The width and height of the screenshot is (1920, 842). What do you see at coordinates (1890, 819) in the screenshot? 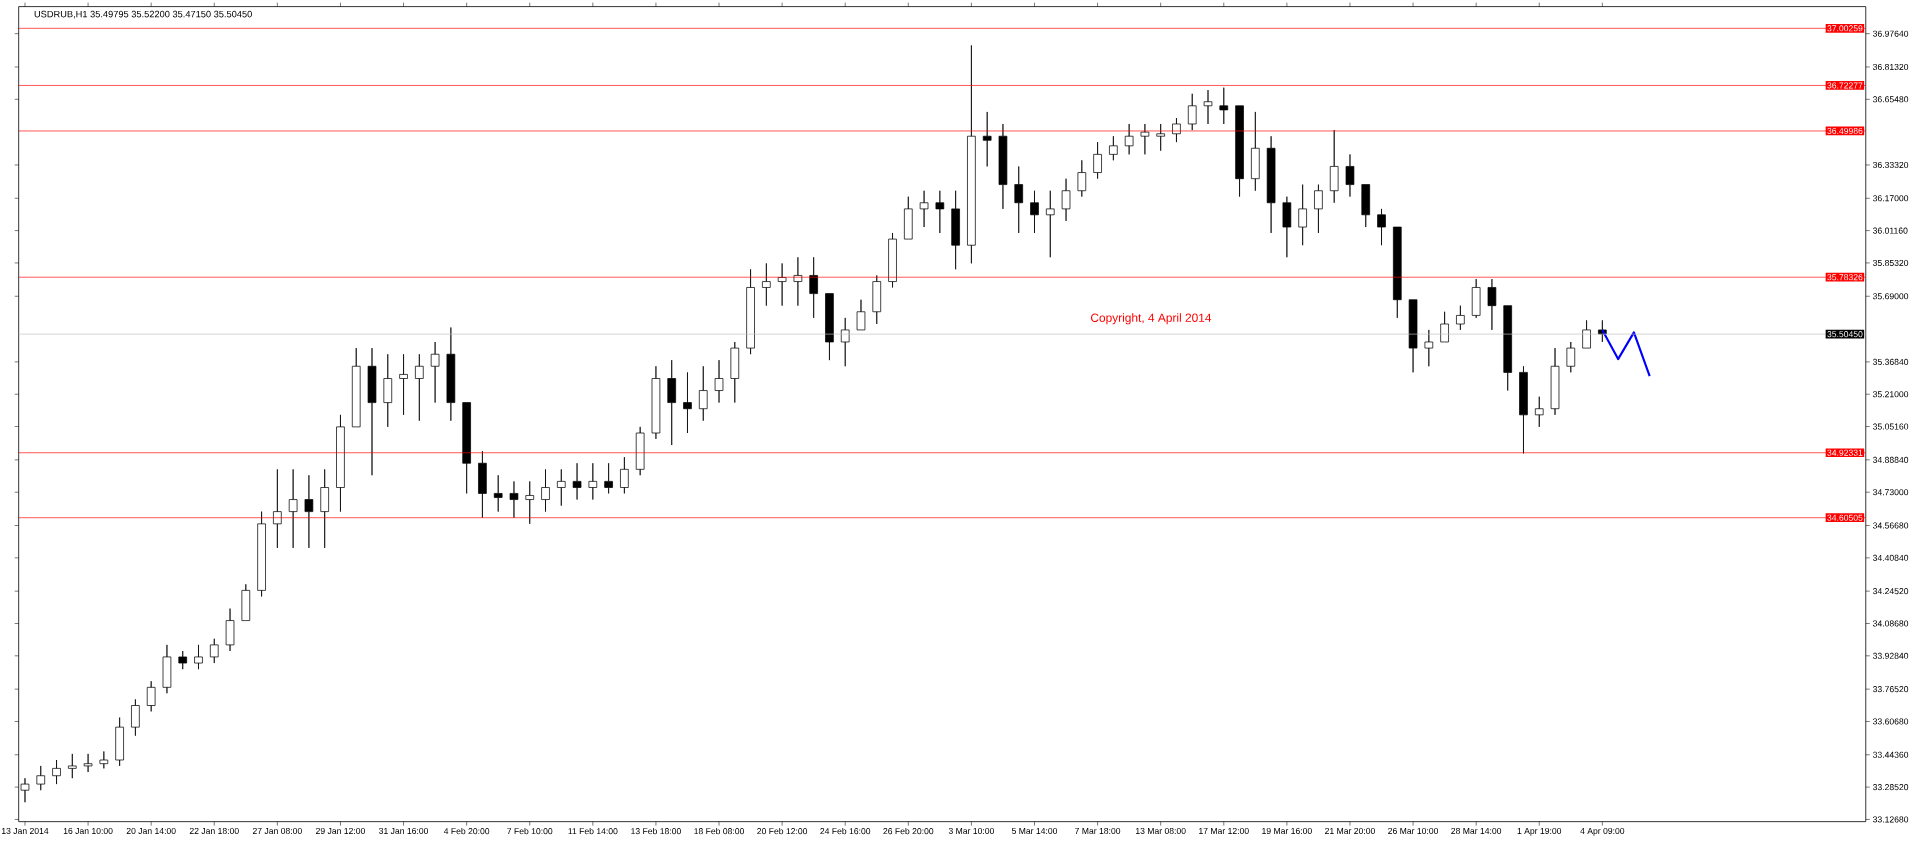
I see `y-tick-label: 33.12680` at bounding box center [1890, 819].